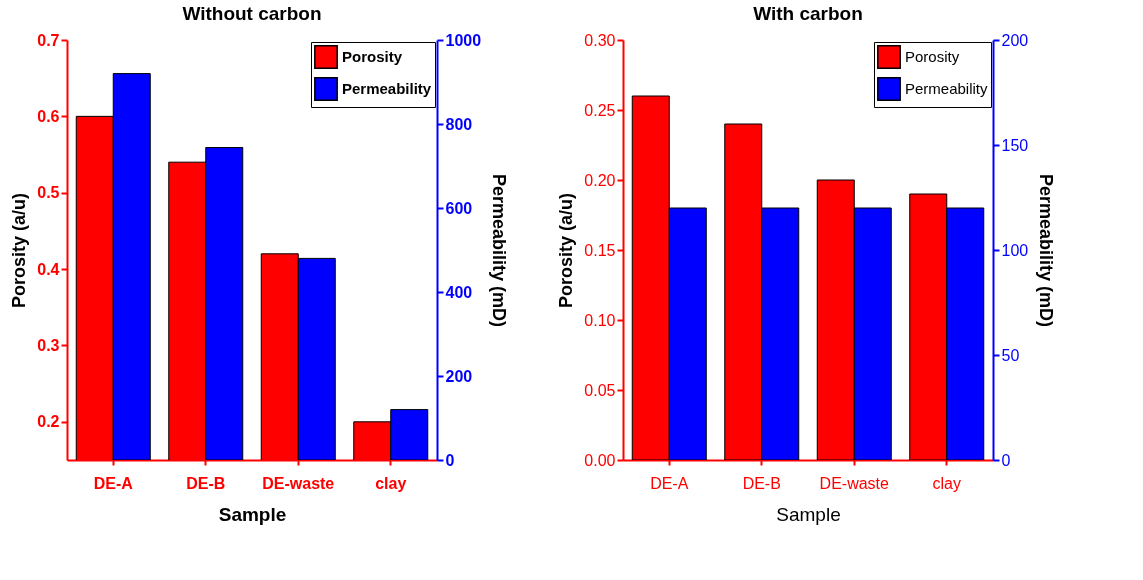 The image size is (1143, 580). What do you see at coordinates (600, 390) in the screenshot?
I see `y-tick-label: 0.05` at bounding box center [600, 390].